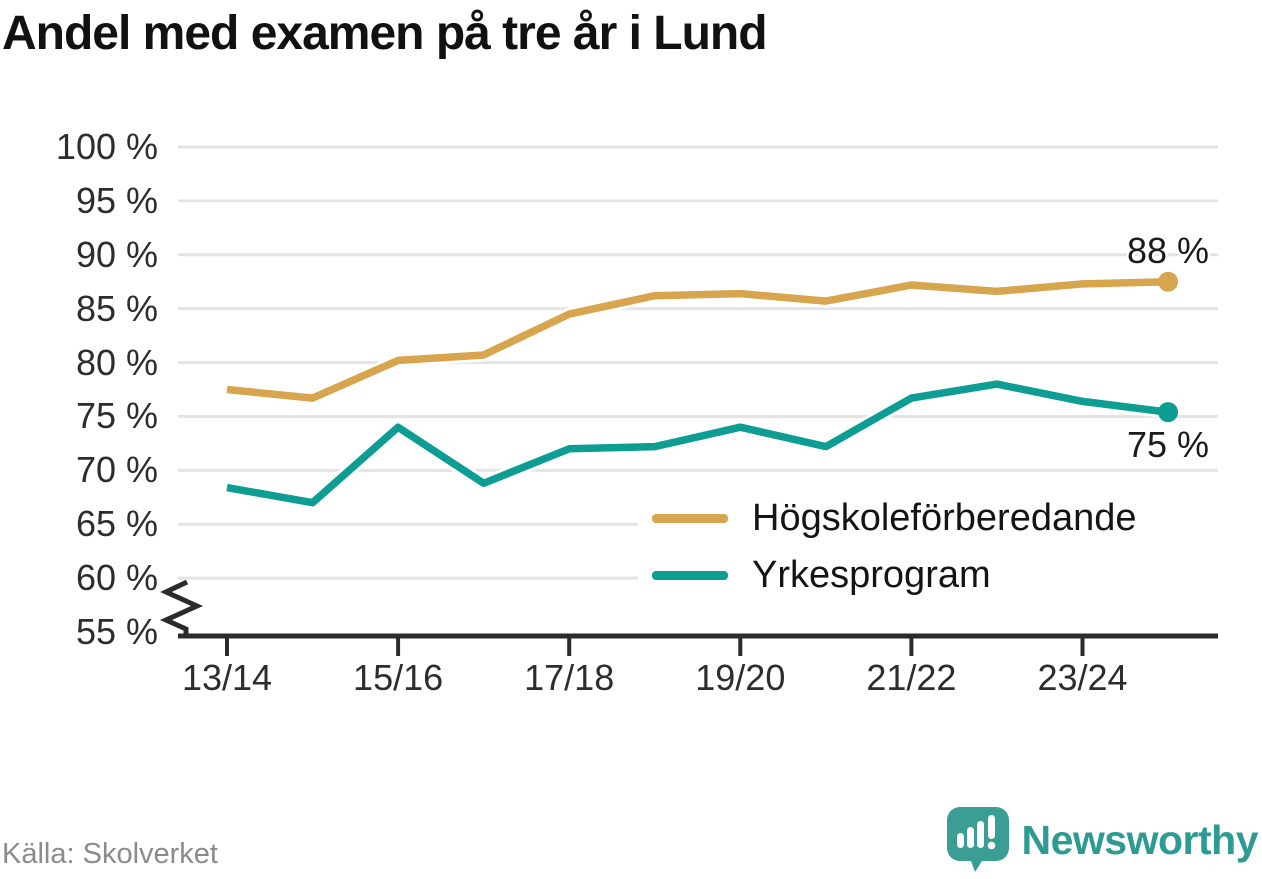  What do you see at coordinates (385, 33) in the screenshot?
I see `chart-title: Andel med examen på tre år i Lund` at bounding box center [385, 33].